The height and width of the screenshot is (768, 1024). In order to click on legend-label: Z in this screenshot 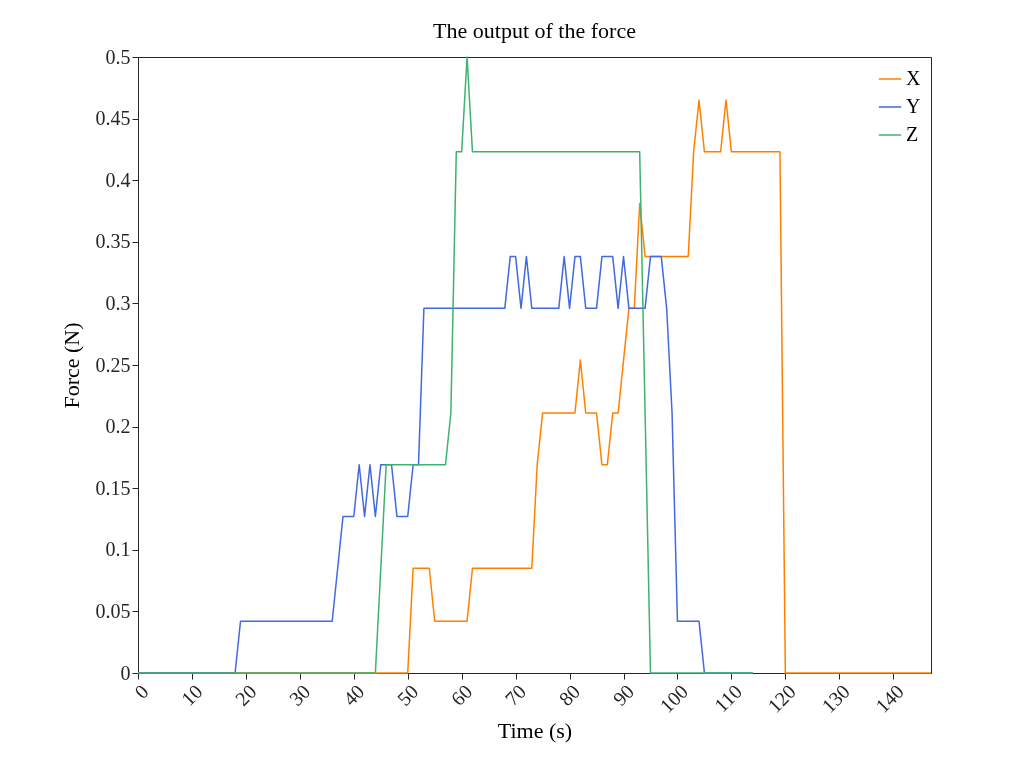, I will do `click(912, 134)`.